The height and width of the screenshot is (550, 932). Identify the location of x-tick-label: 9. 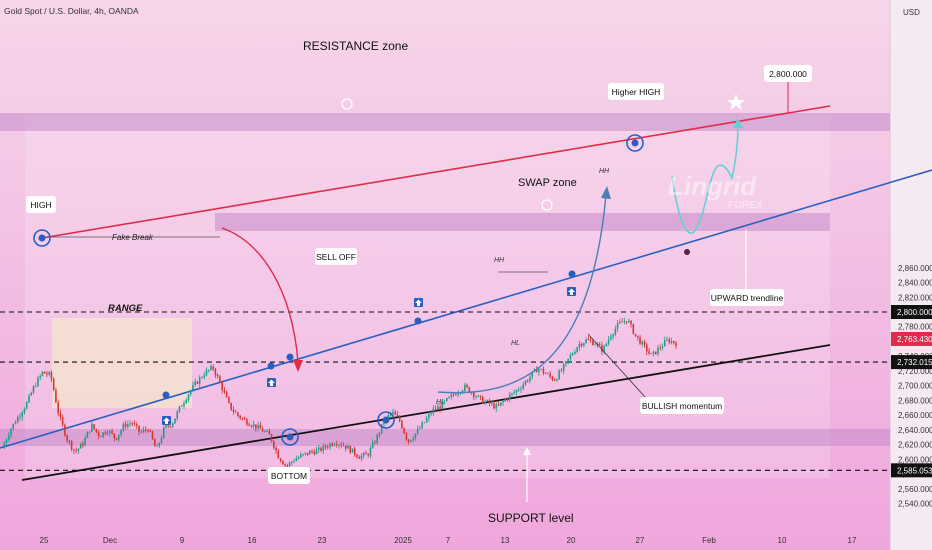
(182, 540).